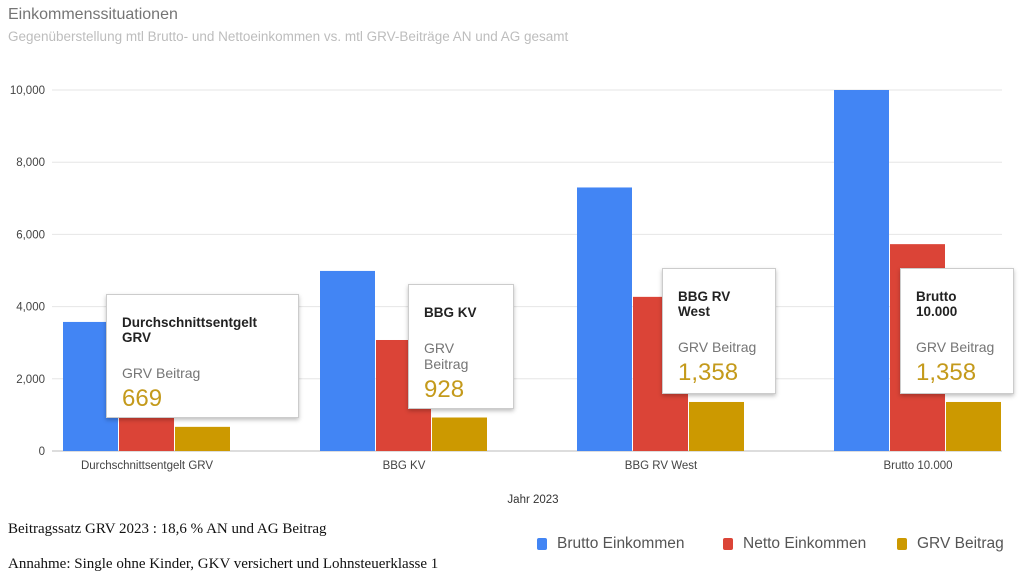  What do you see at coordinates (704, 304) in the screenshot?
I see `tooltip-title: BBG RV West` at bounding box center [704, 304].